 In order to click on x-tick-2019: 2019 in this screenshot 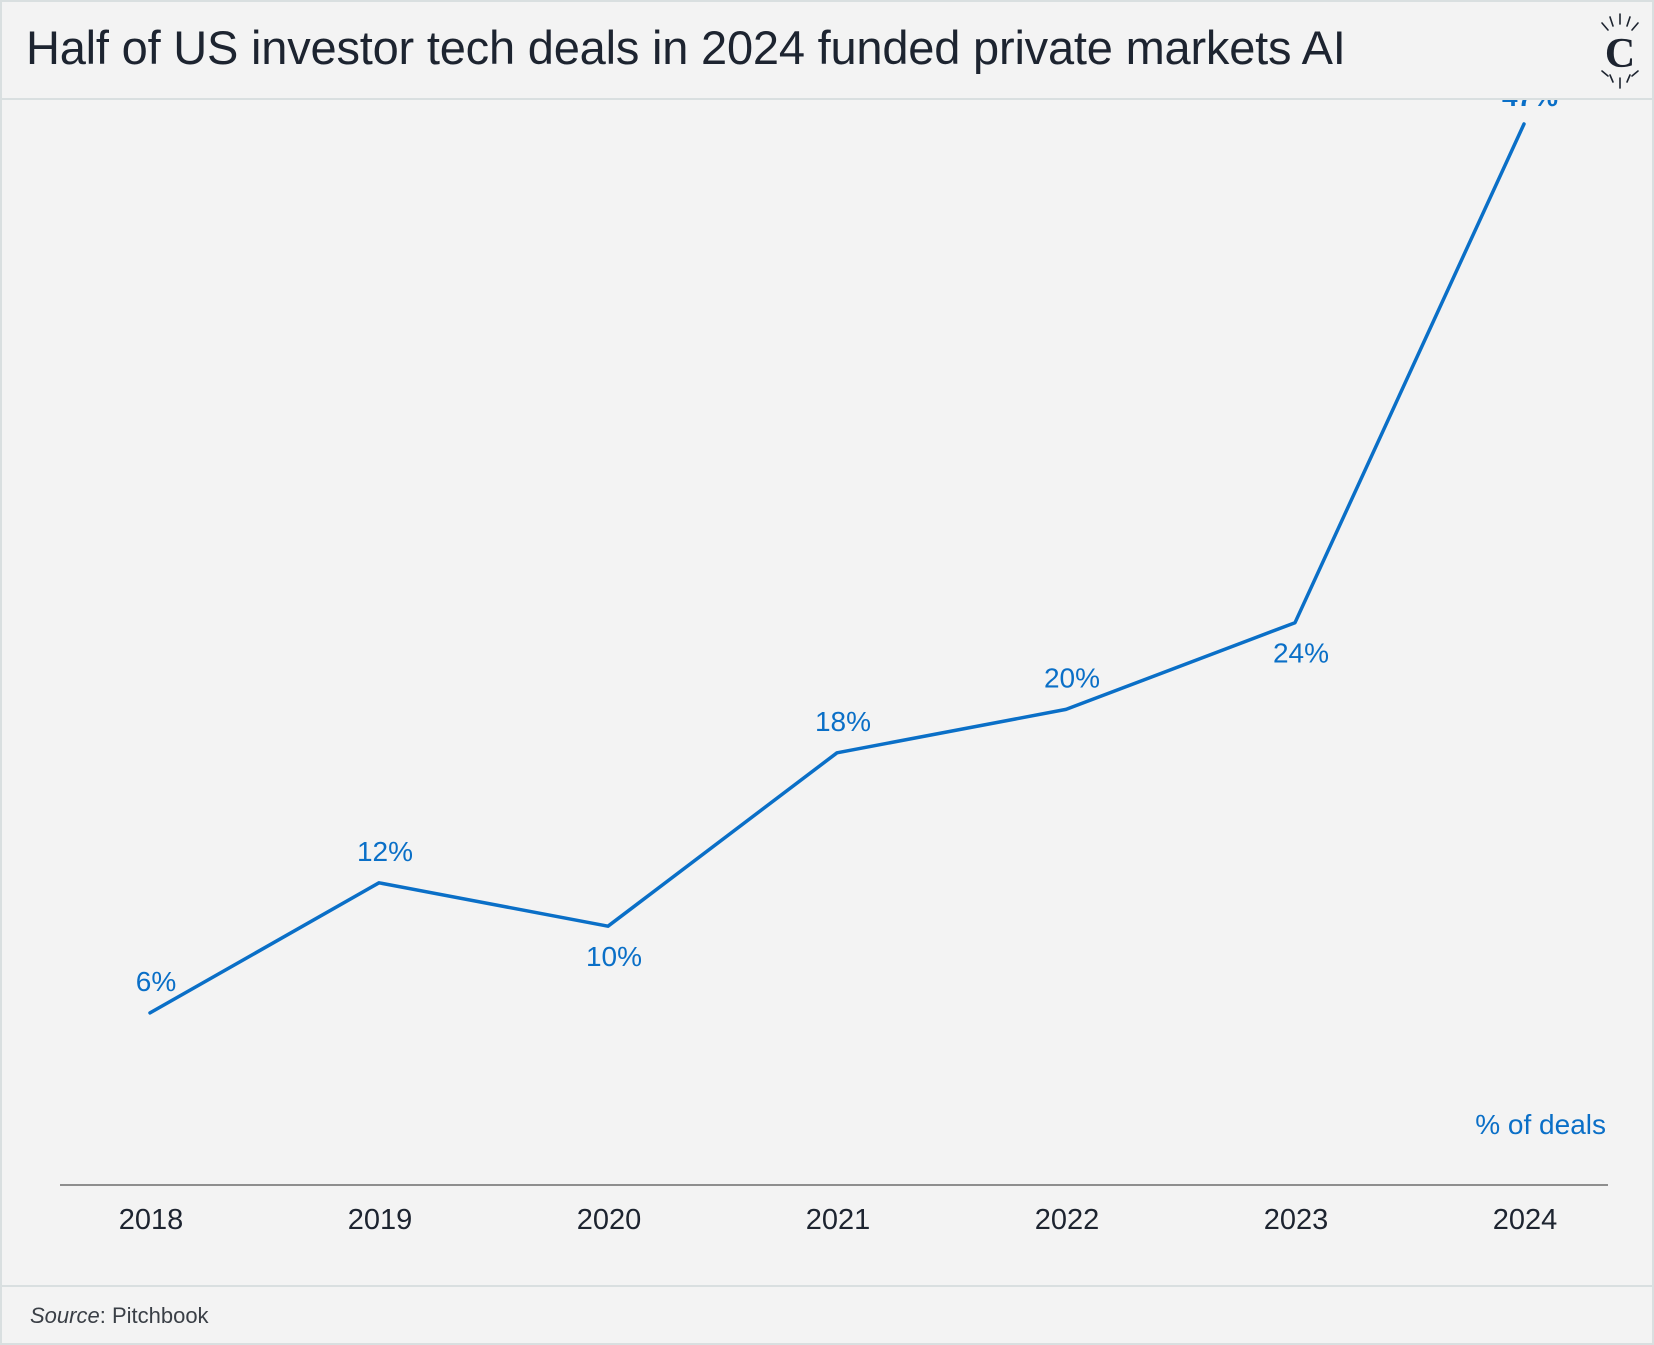, I will do `click(380, 1220)`.